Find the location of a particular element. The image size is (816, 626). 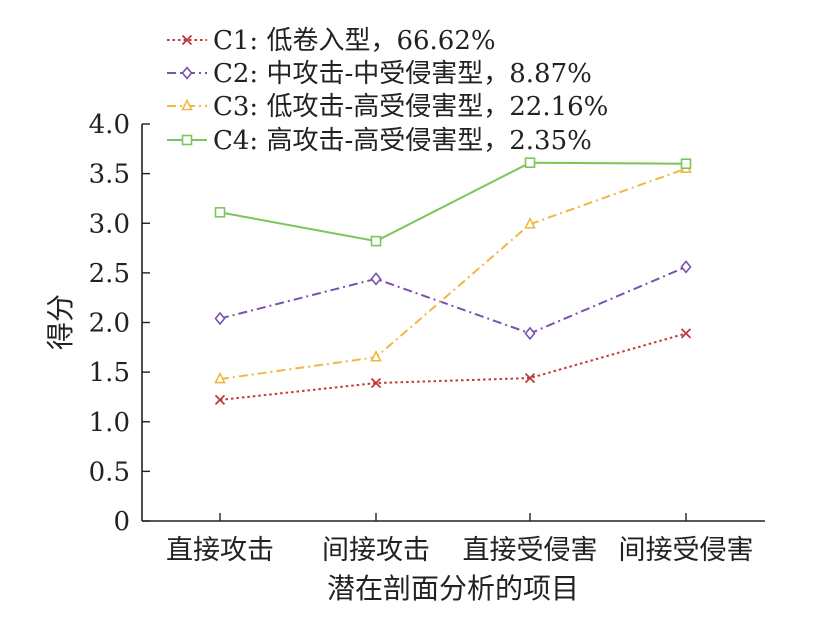

y-ticks: 0 0.5 1.0 1.5 2.0 2.5 3.0 3.5 4.0 is located at coordinates (119, 323).